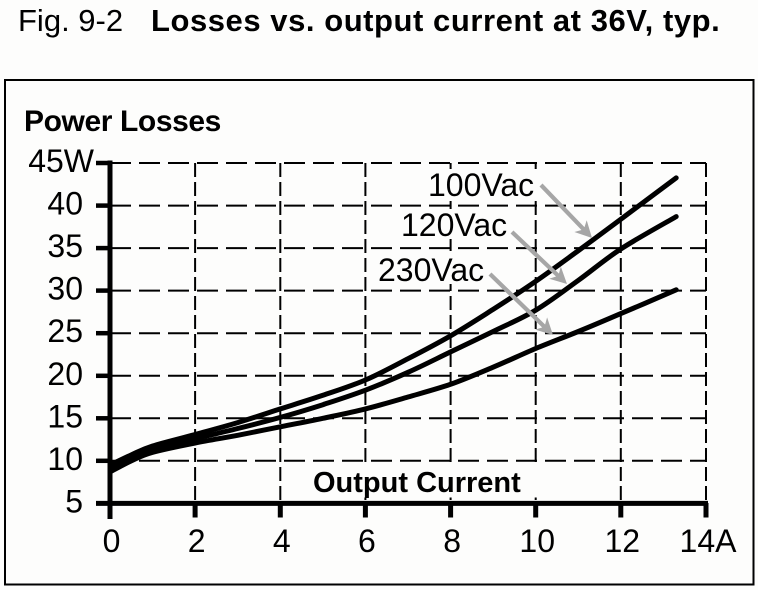 This screenshot has width=758, height=590. I want to click on svg-text: 5, so click(74, 501).